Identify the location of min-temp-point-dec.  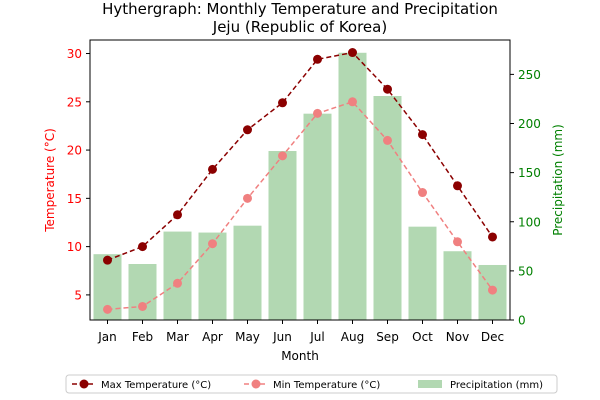
(492, 290).